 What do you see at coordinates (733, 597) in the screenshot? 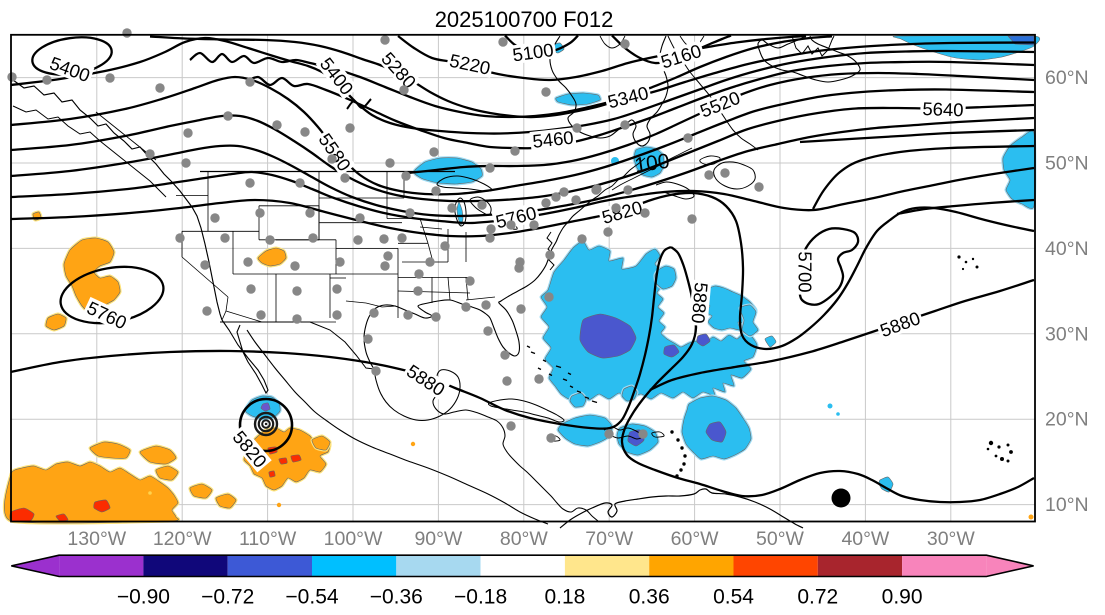
I see `svg-text: 0.54` at bounding box center [733, 597].